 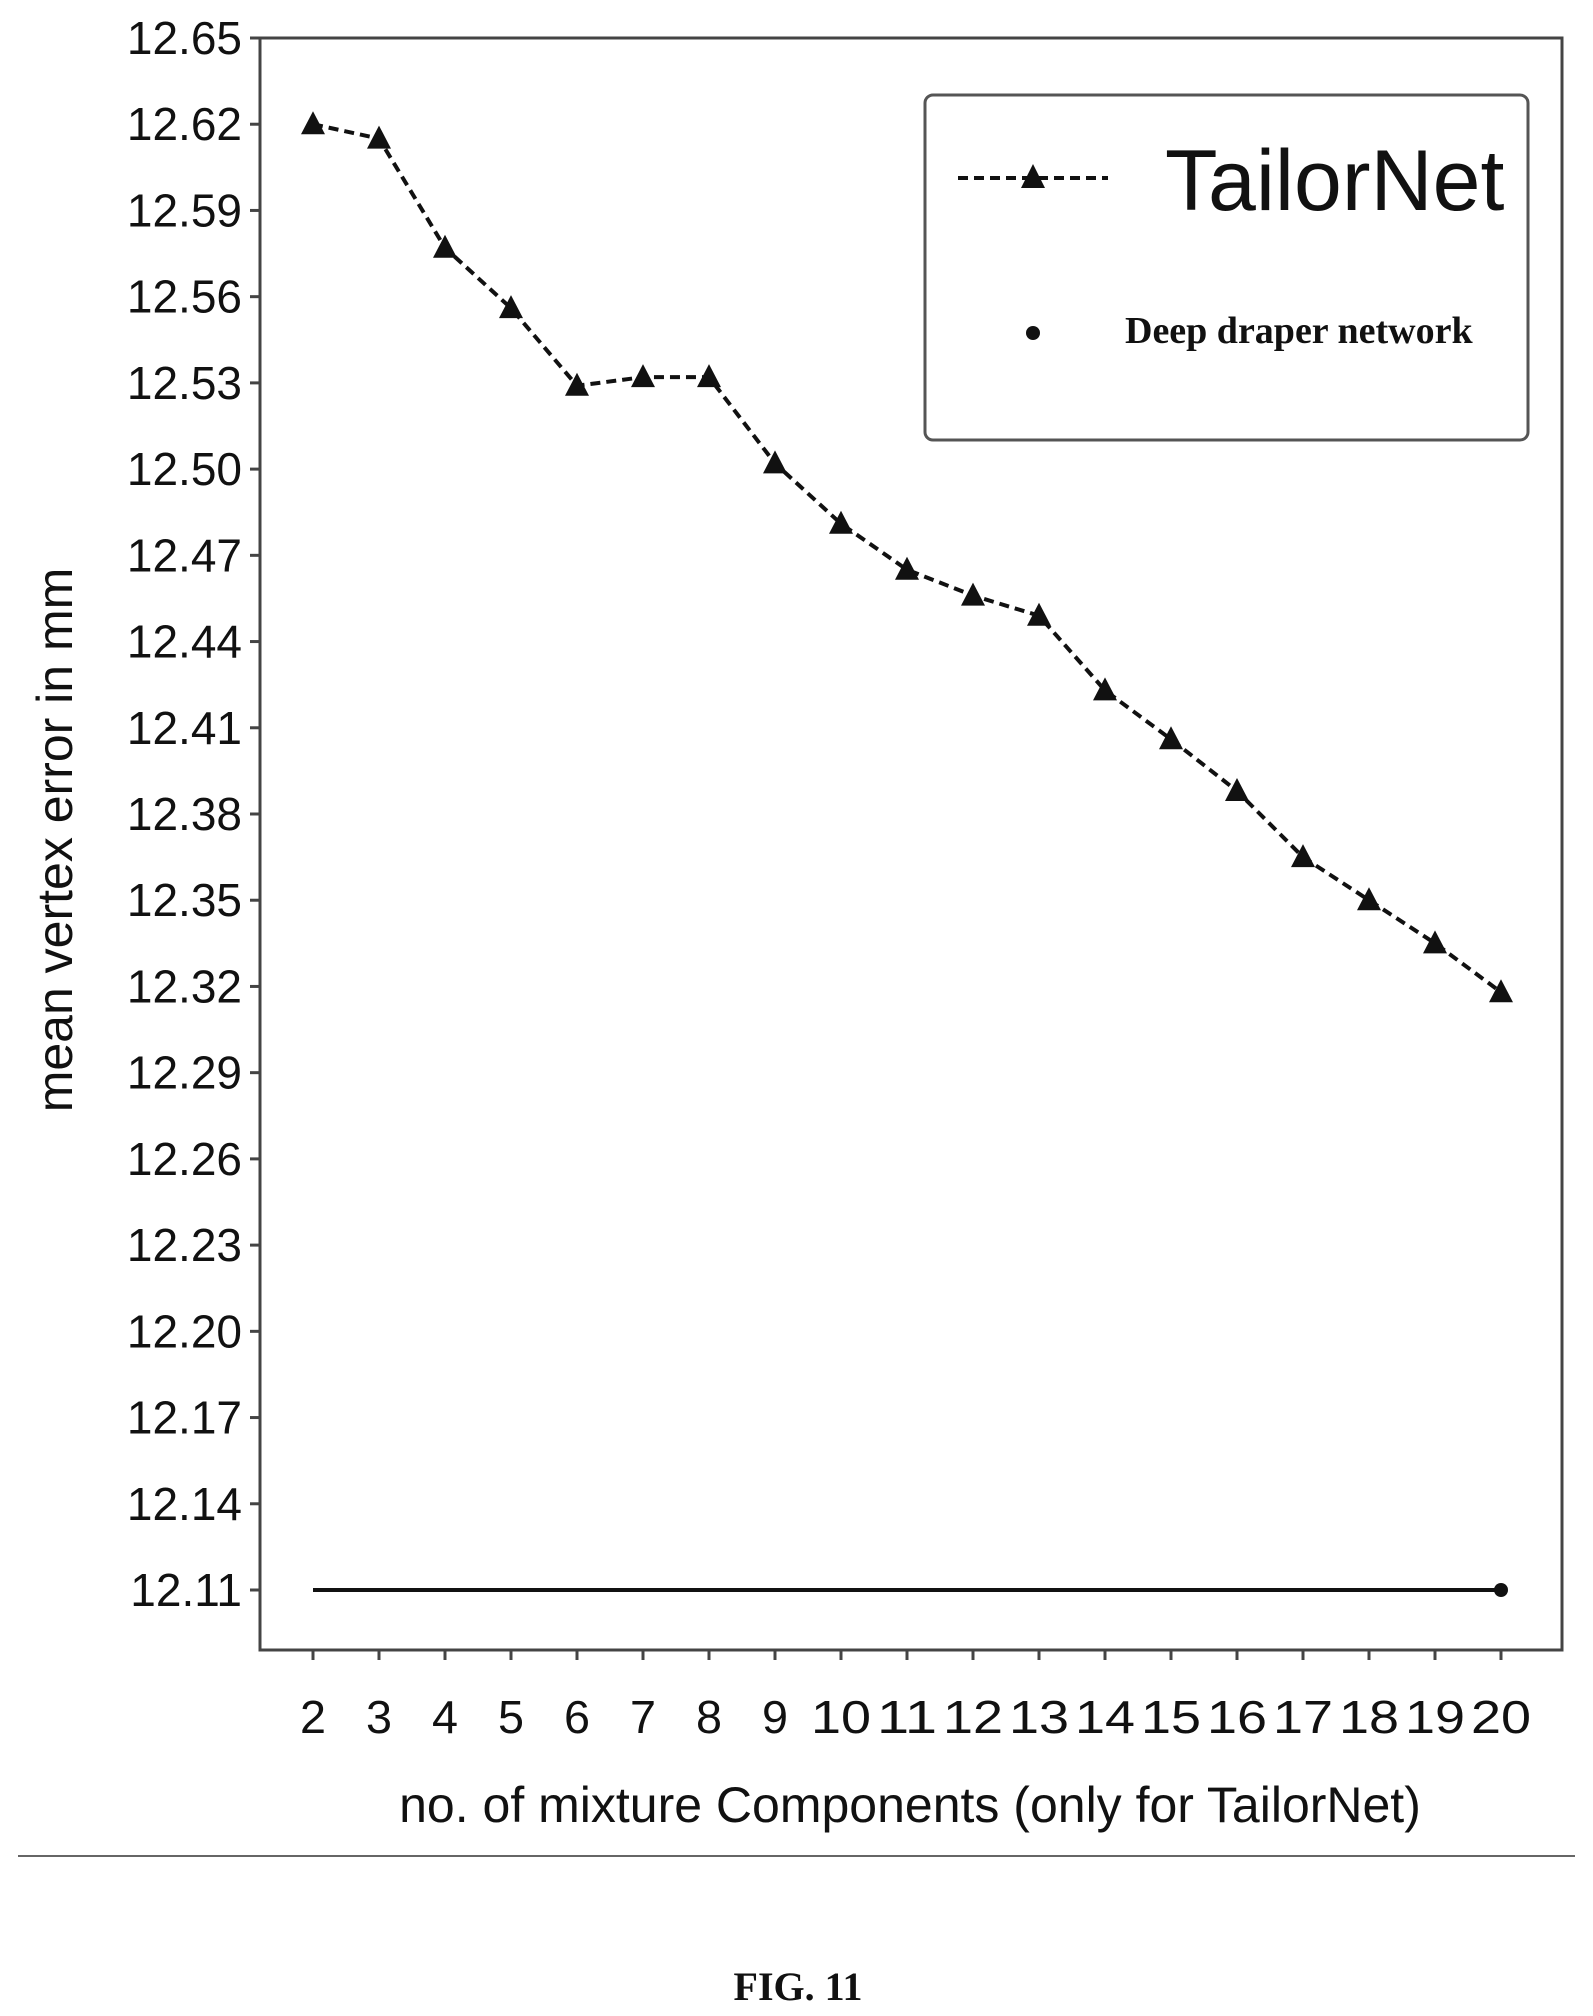 I want to click on y-axis-title: mean vertex error in mm, so click(x=55, y=840).